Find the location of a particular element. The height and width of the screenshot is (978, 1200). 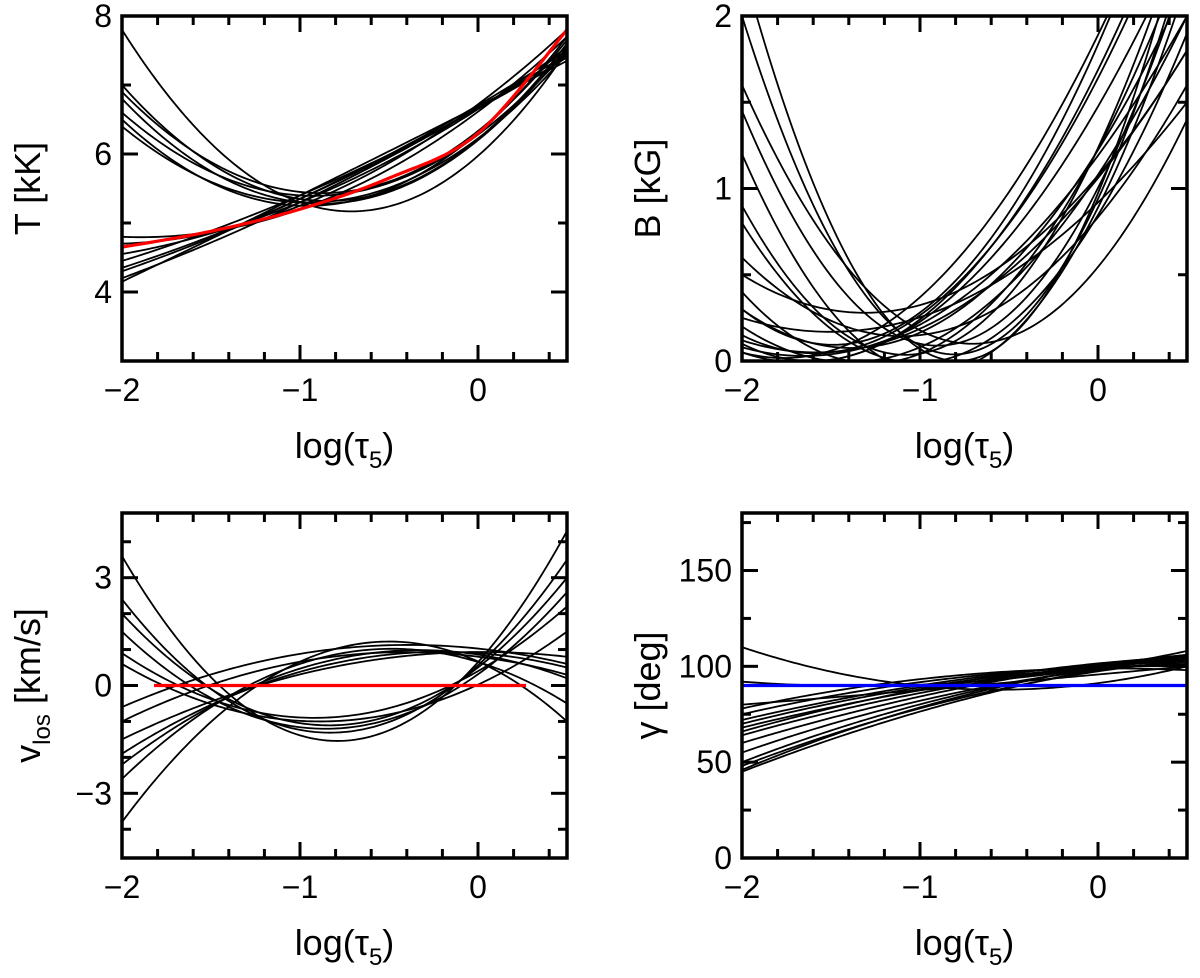

y-tick-label: 150 is located at coordinates (705, 571).